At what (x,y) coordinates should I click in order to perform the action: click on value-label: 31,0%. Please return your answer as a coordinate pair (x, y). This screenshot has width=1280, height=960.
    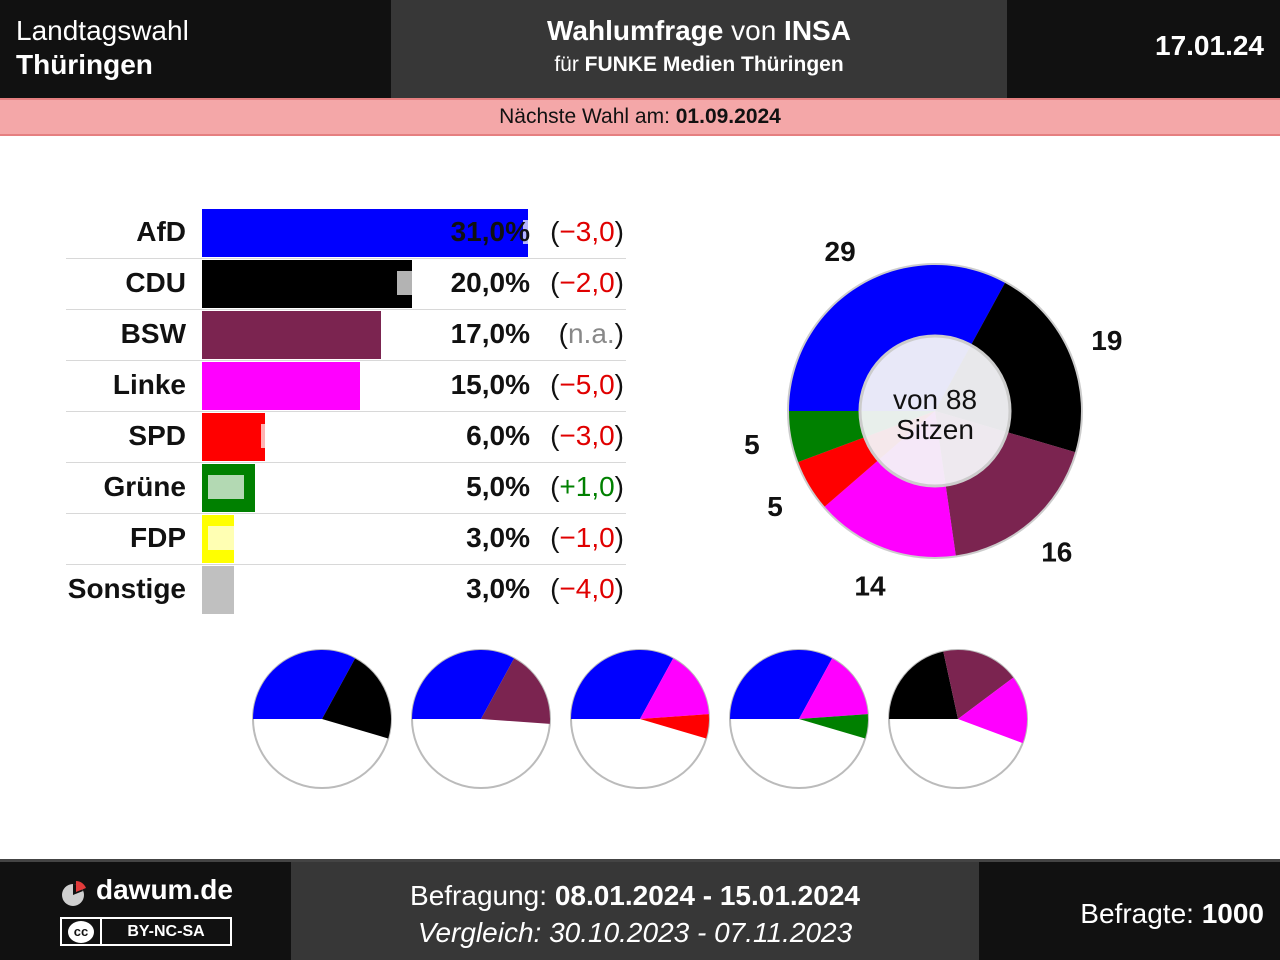
    Looking at the image, I should click on (490, 231).